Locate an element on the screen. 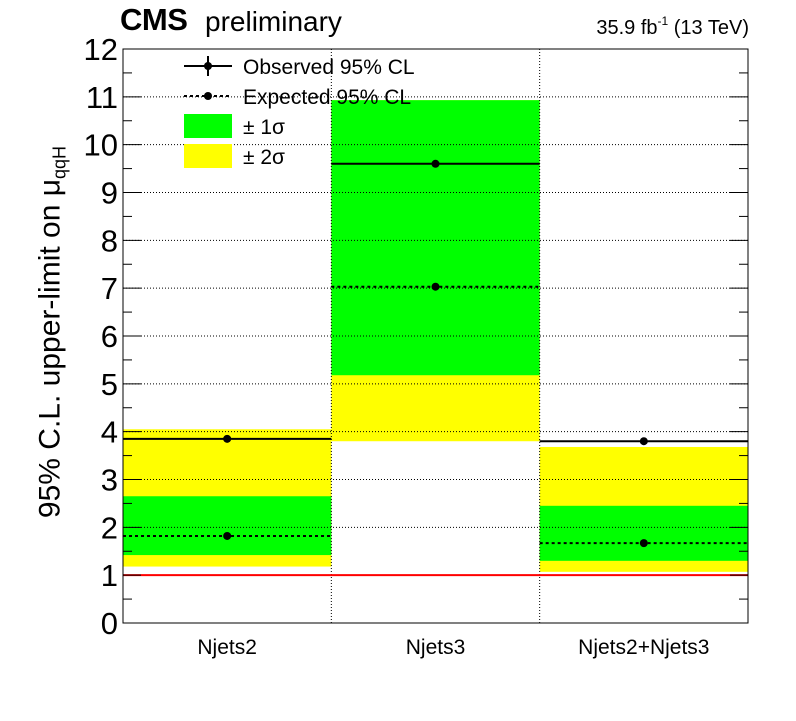 Image resolution: width=796 pixels, height=721 pixels. x-tick-label-1: Njets3 is located at coordinates (436, 647).